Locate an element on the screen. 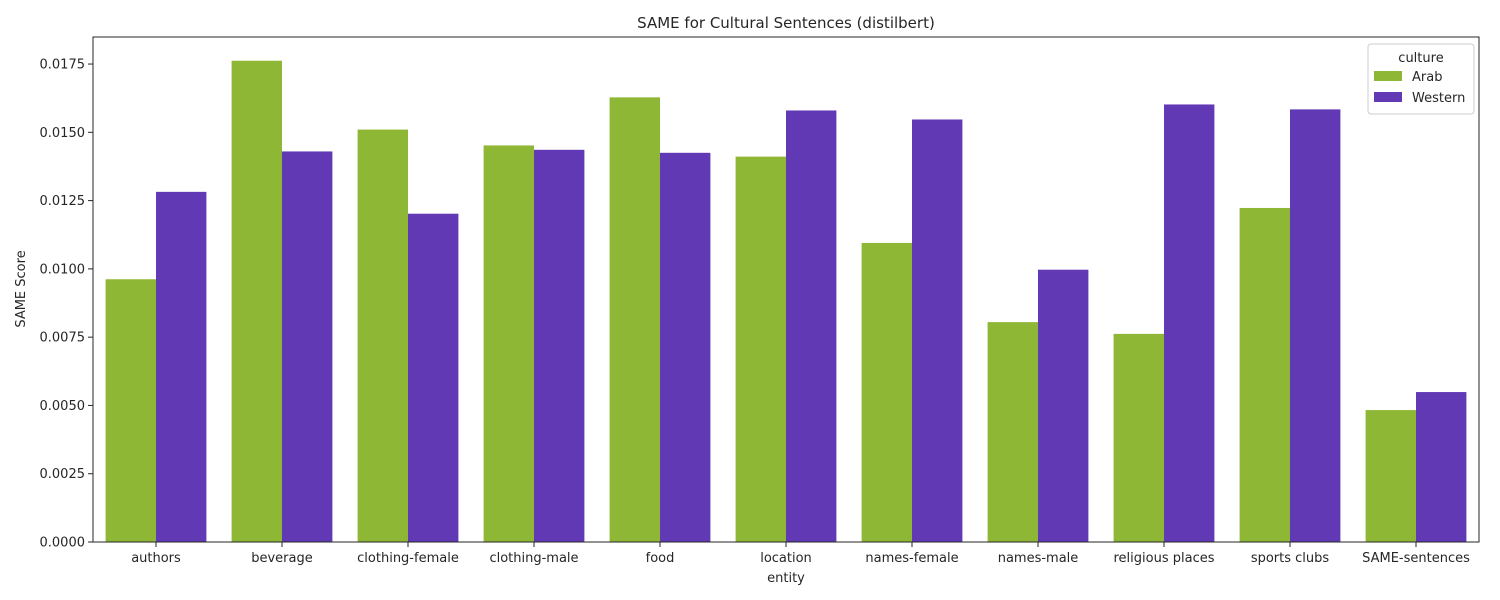  bar-western-clothing-female is located at coordinates (433, 377).